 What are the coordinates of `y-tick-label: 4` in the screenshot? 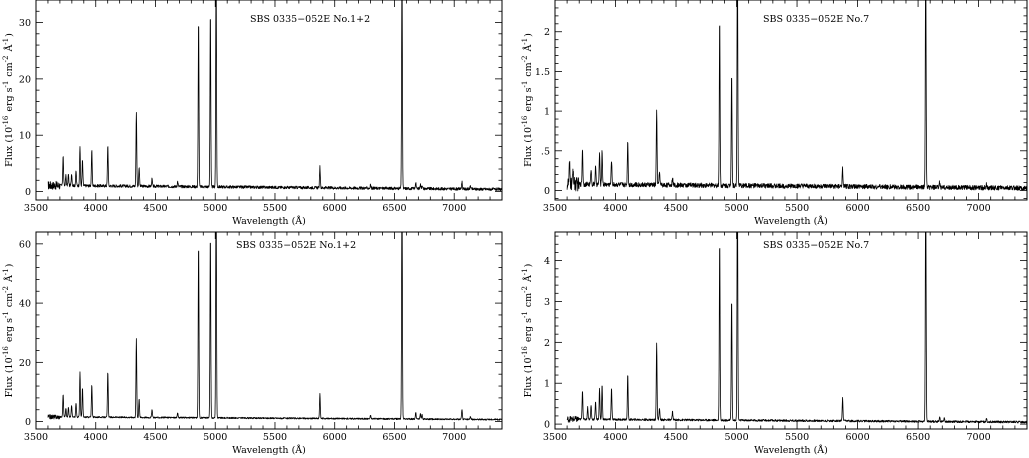 It's located at (547, 261).